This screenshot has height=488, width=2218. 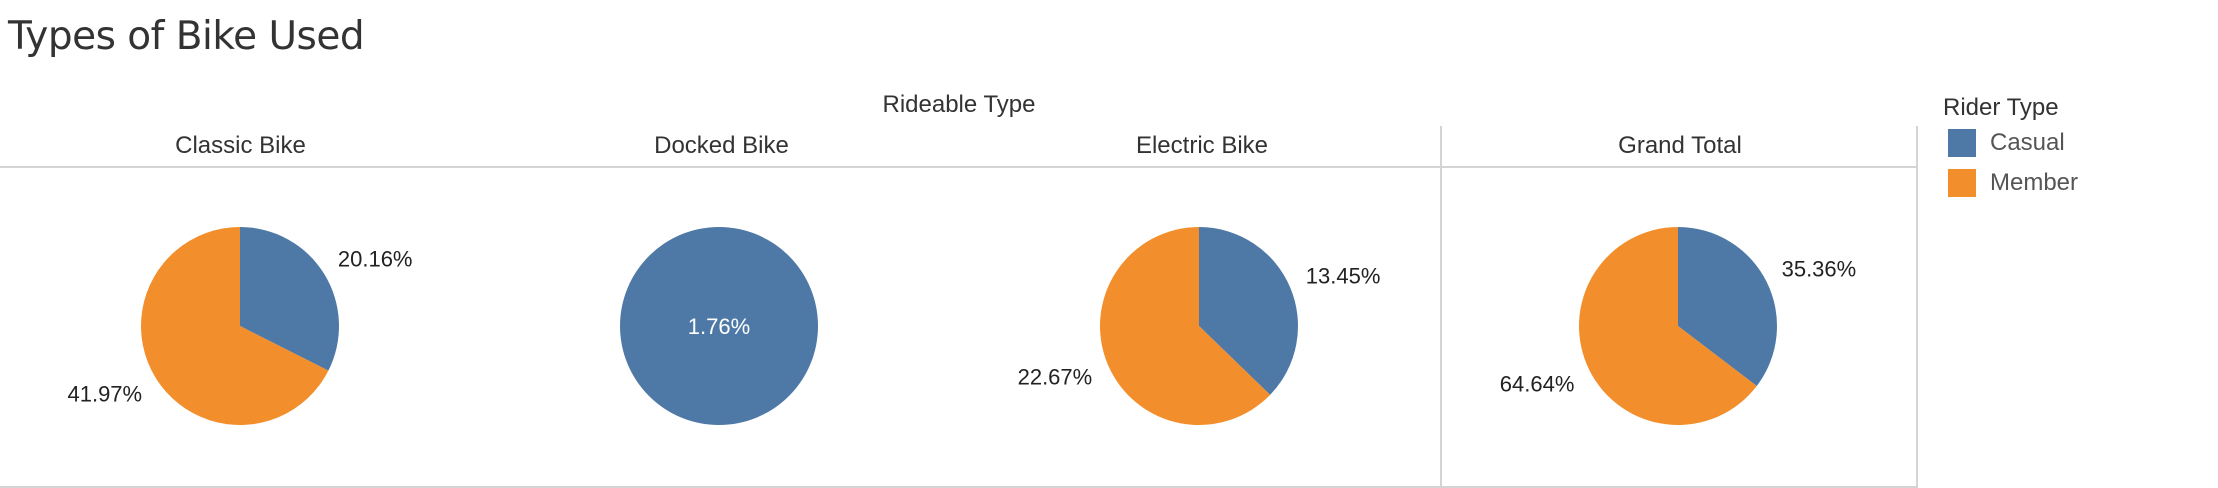 I want to click on pie-slice-electric-bike-member, so click(x=1185, y=326).